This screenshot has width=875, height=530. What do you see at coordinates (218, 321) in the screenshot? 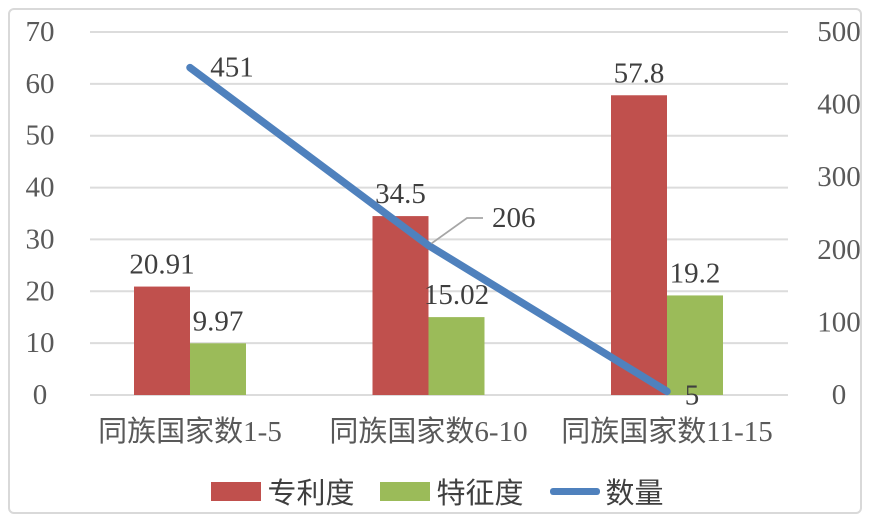
I see `bar-data-label: 9.97` at bounding box center [218, 321].